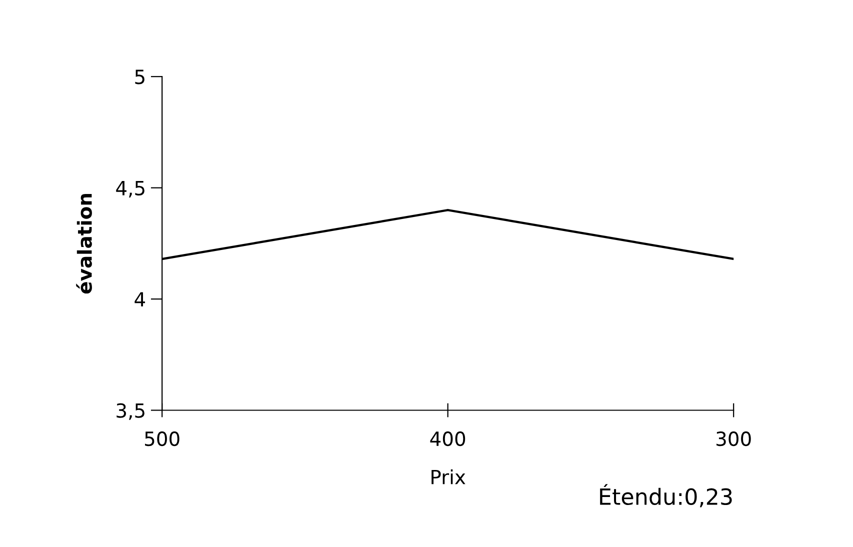 This screenshot has height=547, width=853. I want to click on y-tick-label: 4,5, so click(130, 189).